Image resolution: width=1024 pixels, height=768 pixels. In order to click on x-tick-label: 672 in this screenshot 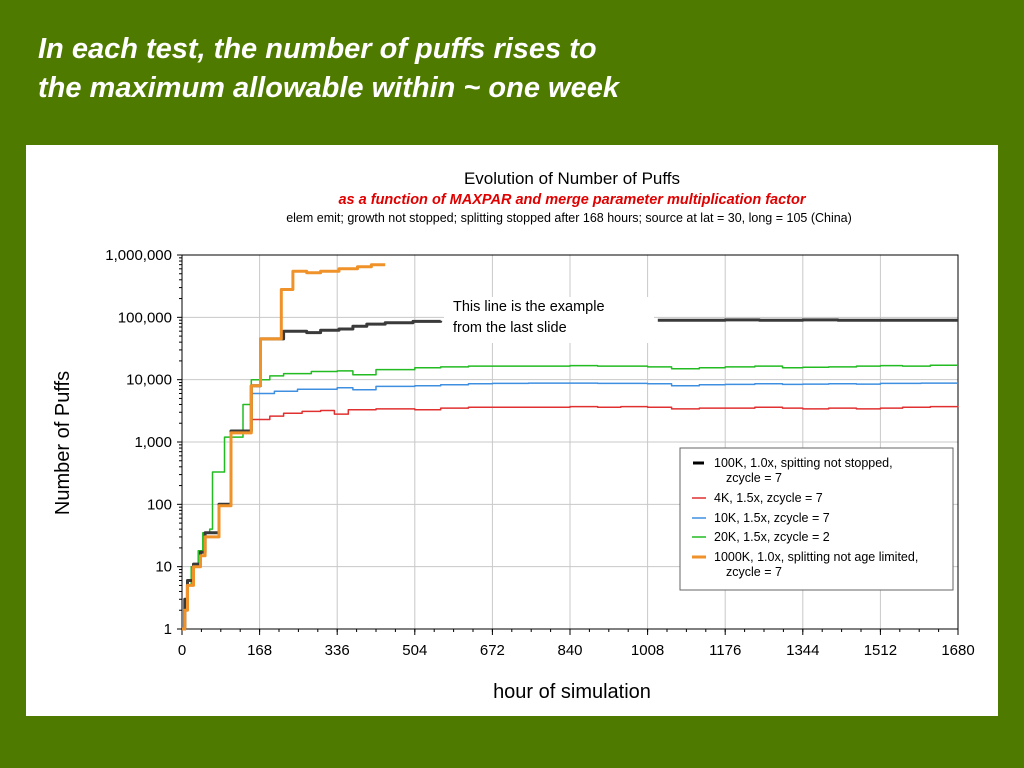, I will do `click(492, 650)`.